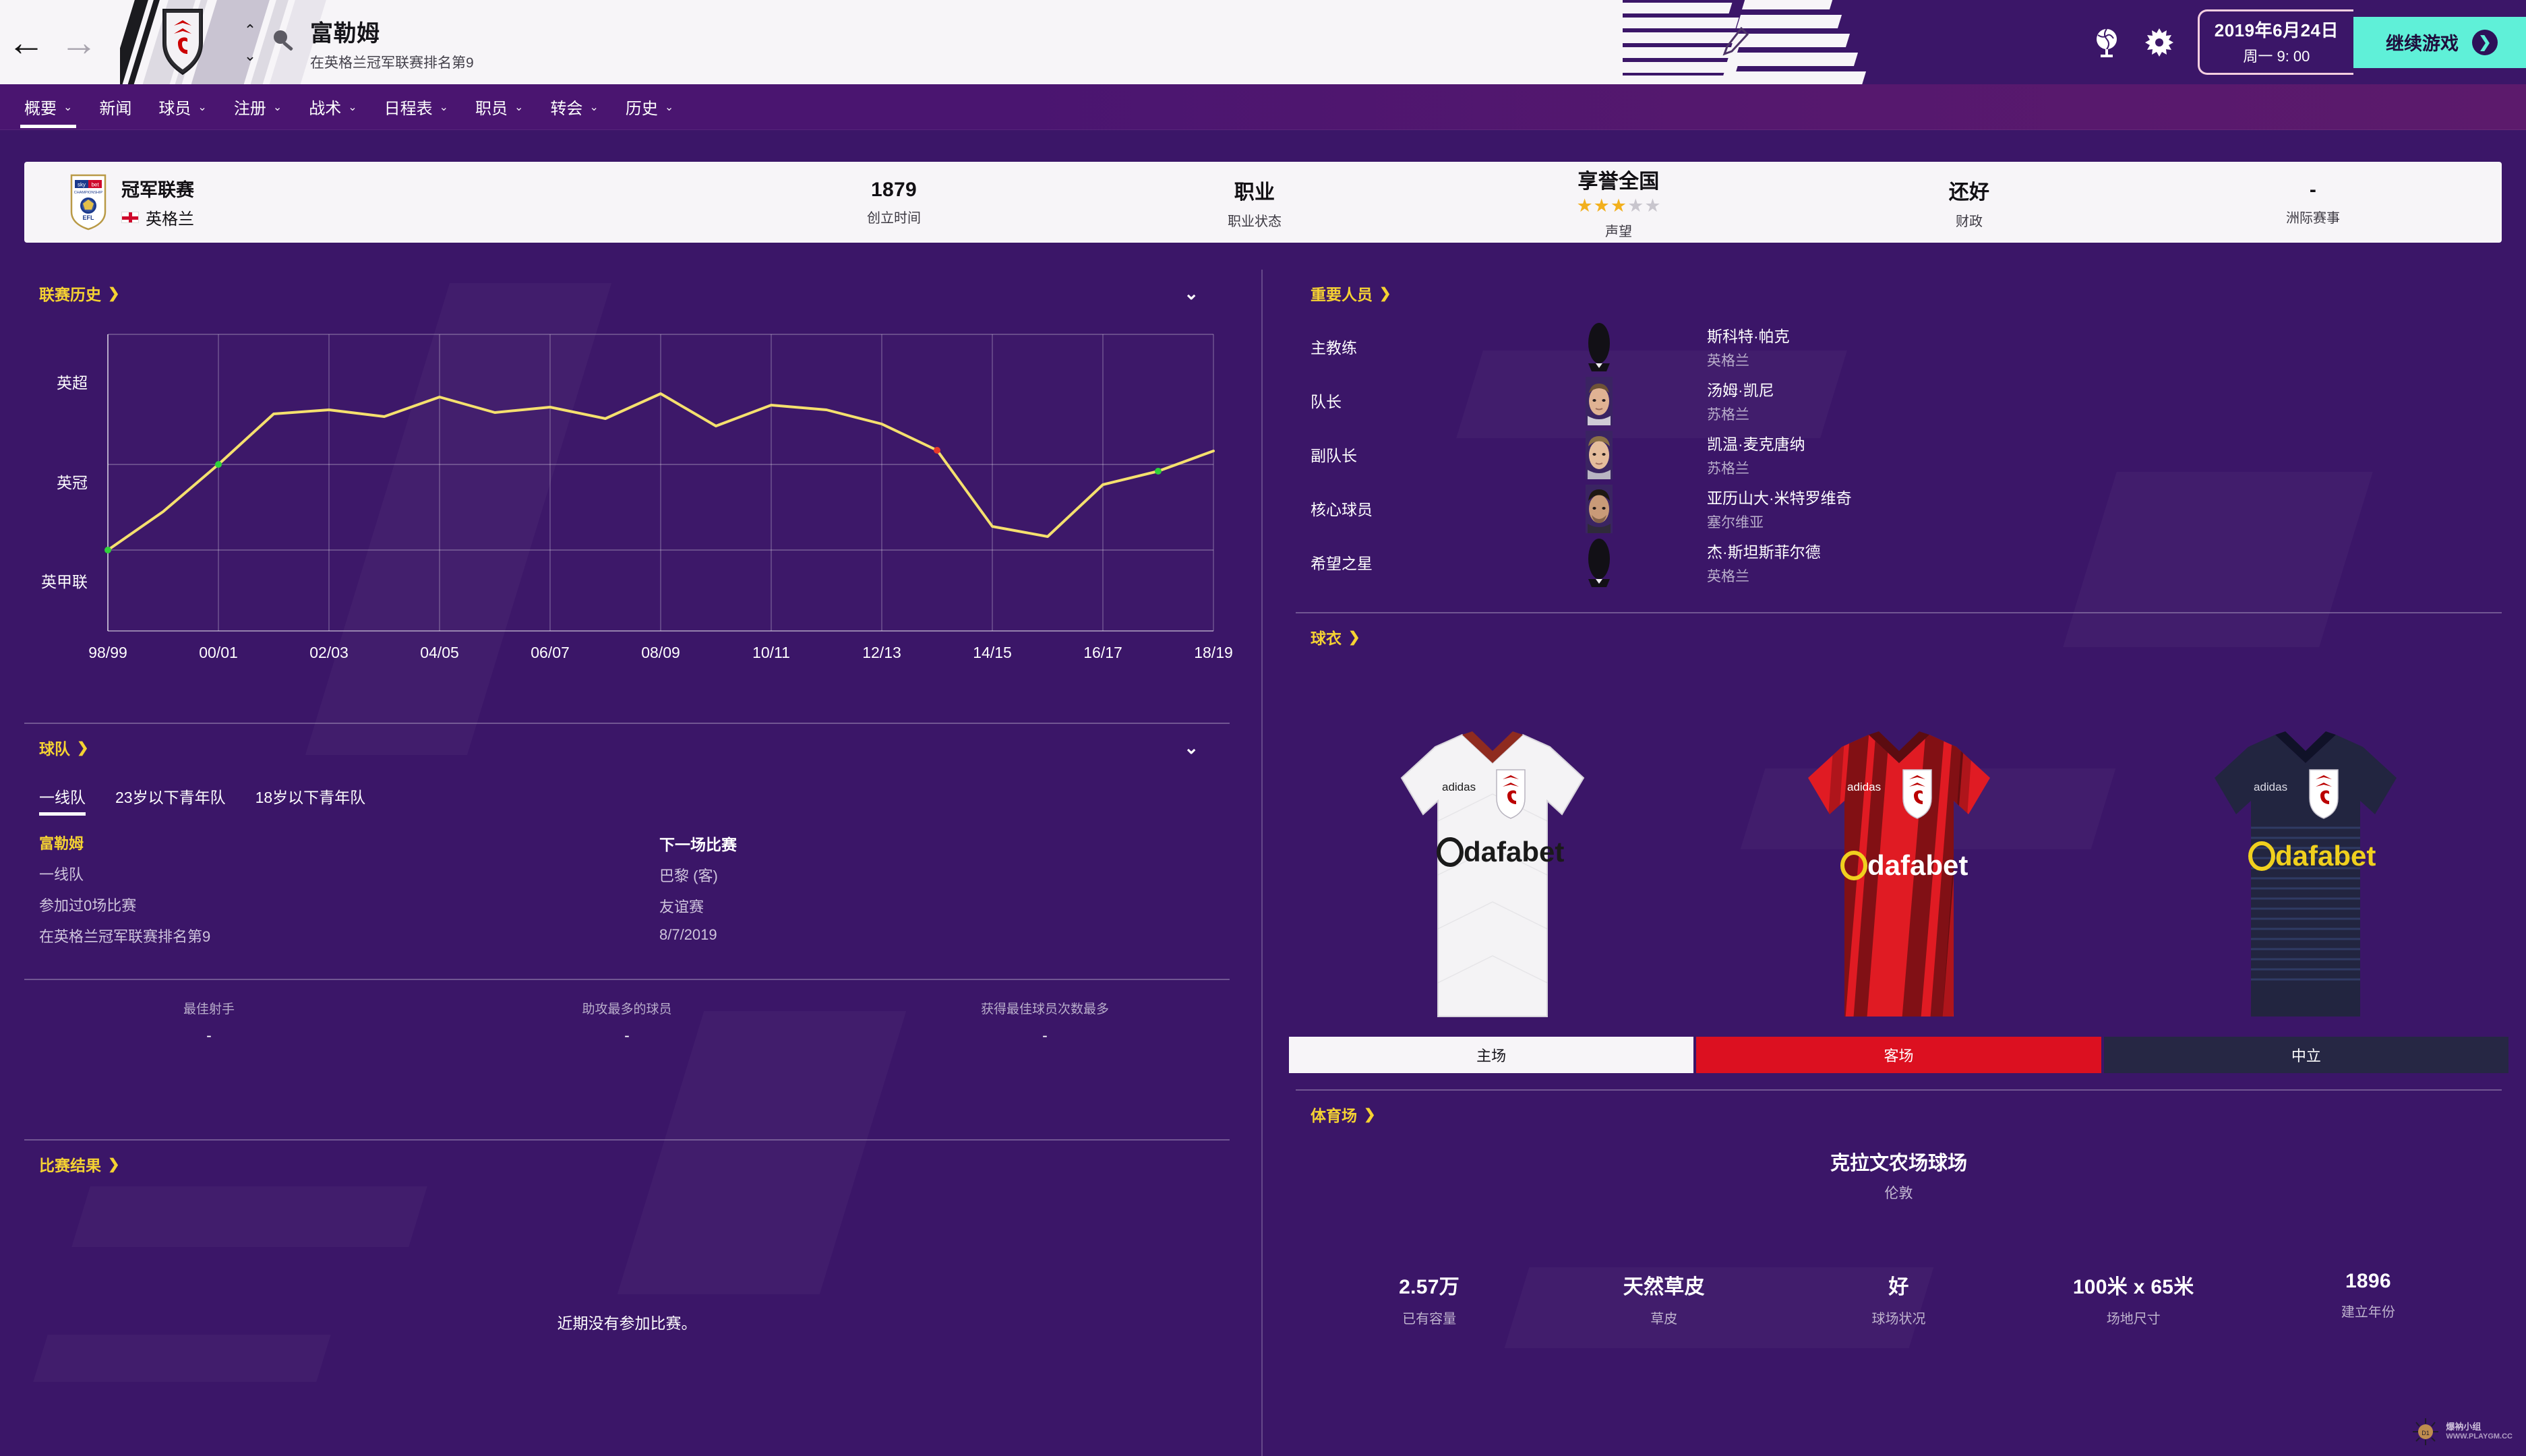 The width and height of the screenshot is (2526, 1456). I want to click on svg-text: dafabet, so click(2325, 856).